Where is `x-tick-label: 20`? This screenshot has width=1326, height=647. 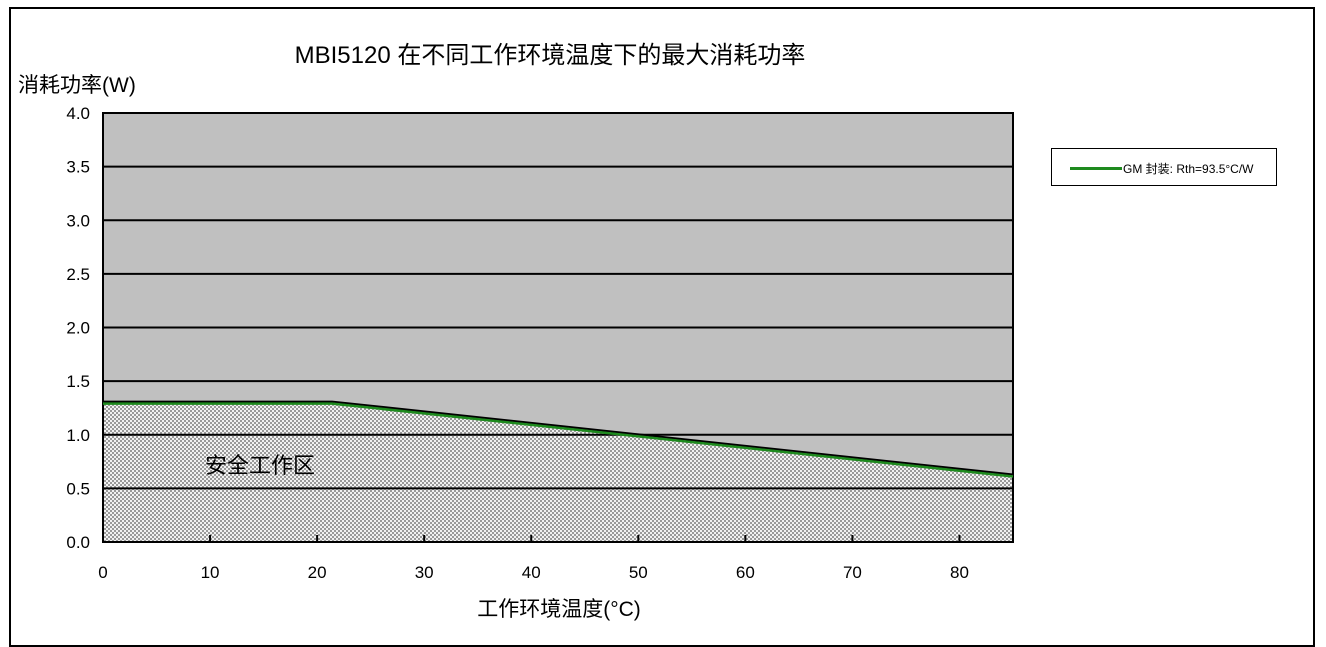 x-tick-label: 20 is located at coordinates (317, 572).